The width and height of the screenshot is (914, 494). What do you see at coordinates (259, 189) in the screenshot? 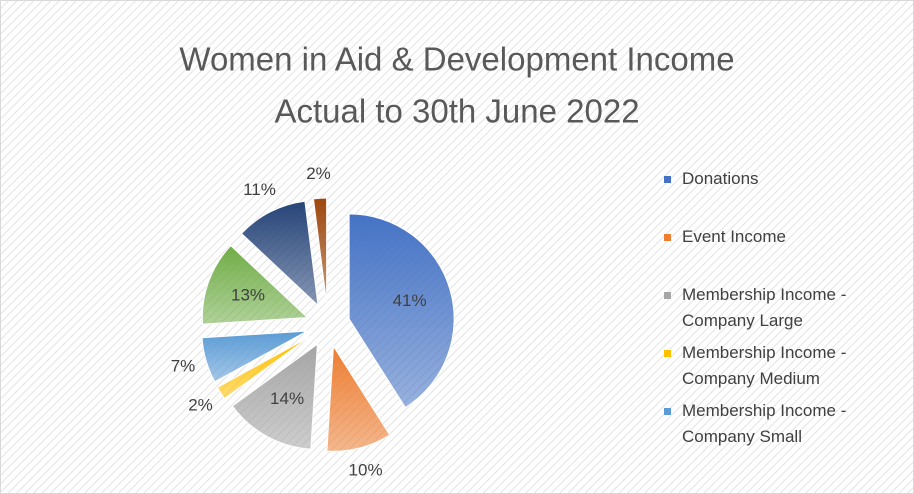
I see `data-label: 11%` at bounding box center [259, 189].